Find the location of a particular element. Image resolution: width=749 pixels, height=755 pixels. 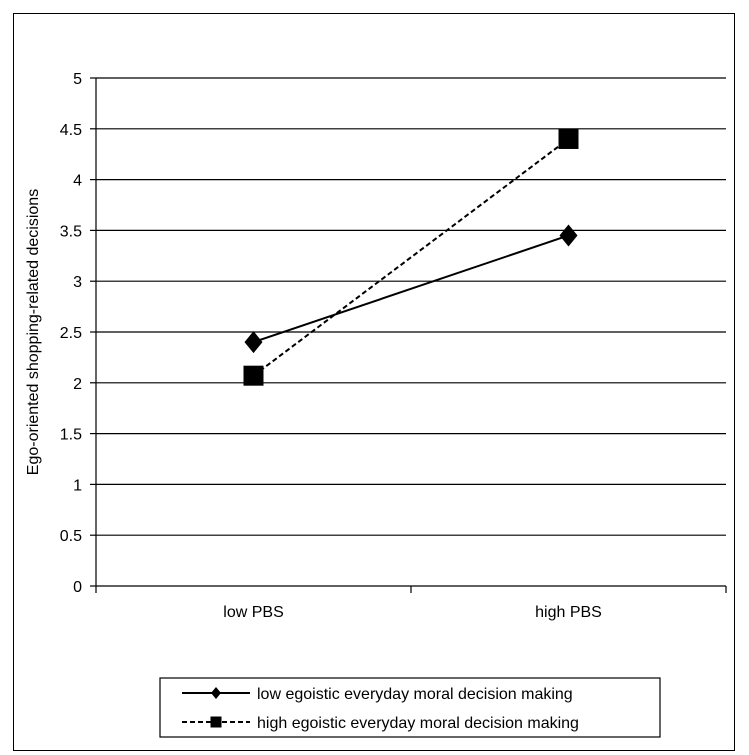

y-tick-label: 4.5 is located at coordinates (71, 130).